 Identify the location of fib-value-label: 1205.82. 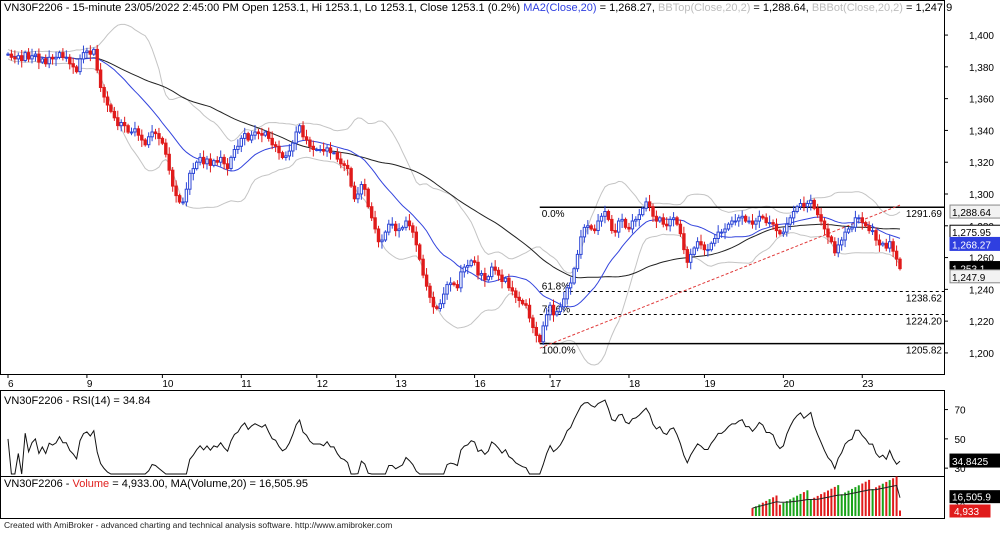
(924, 351).